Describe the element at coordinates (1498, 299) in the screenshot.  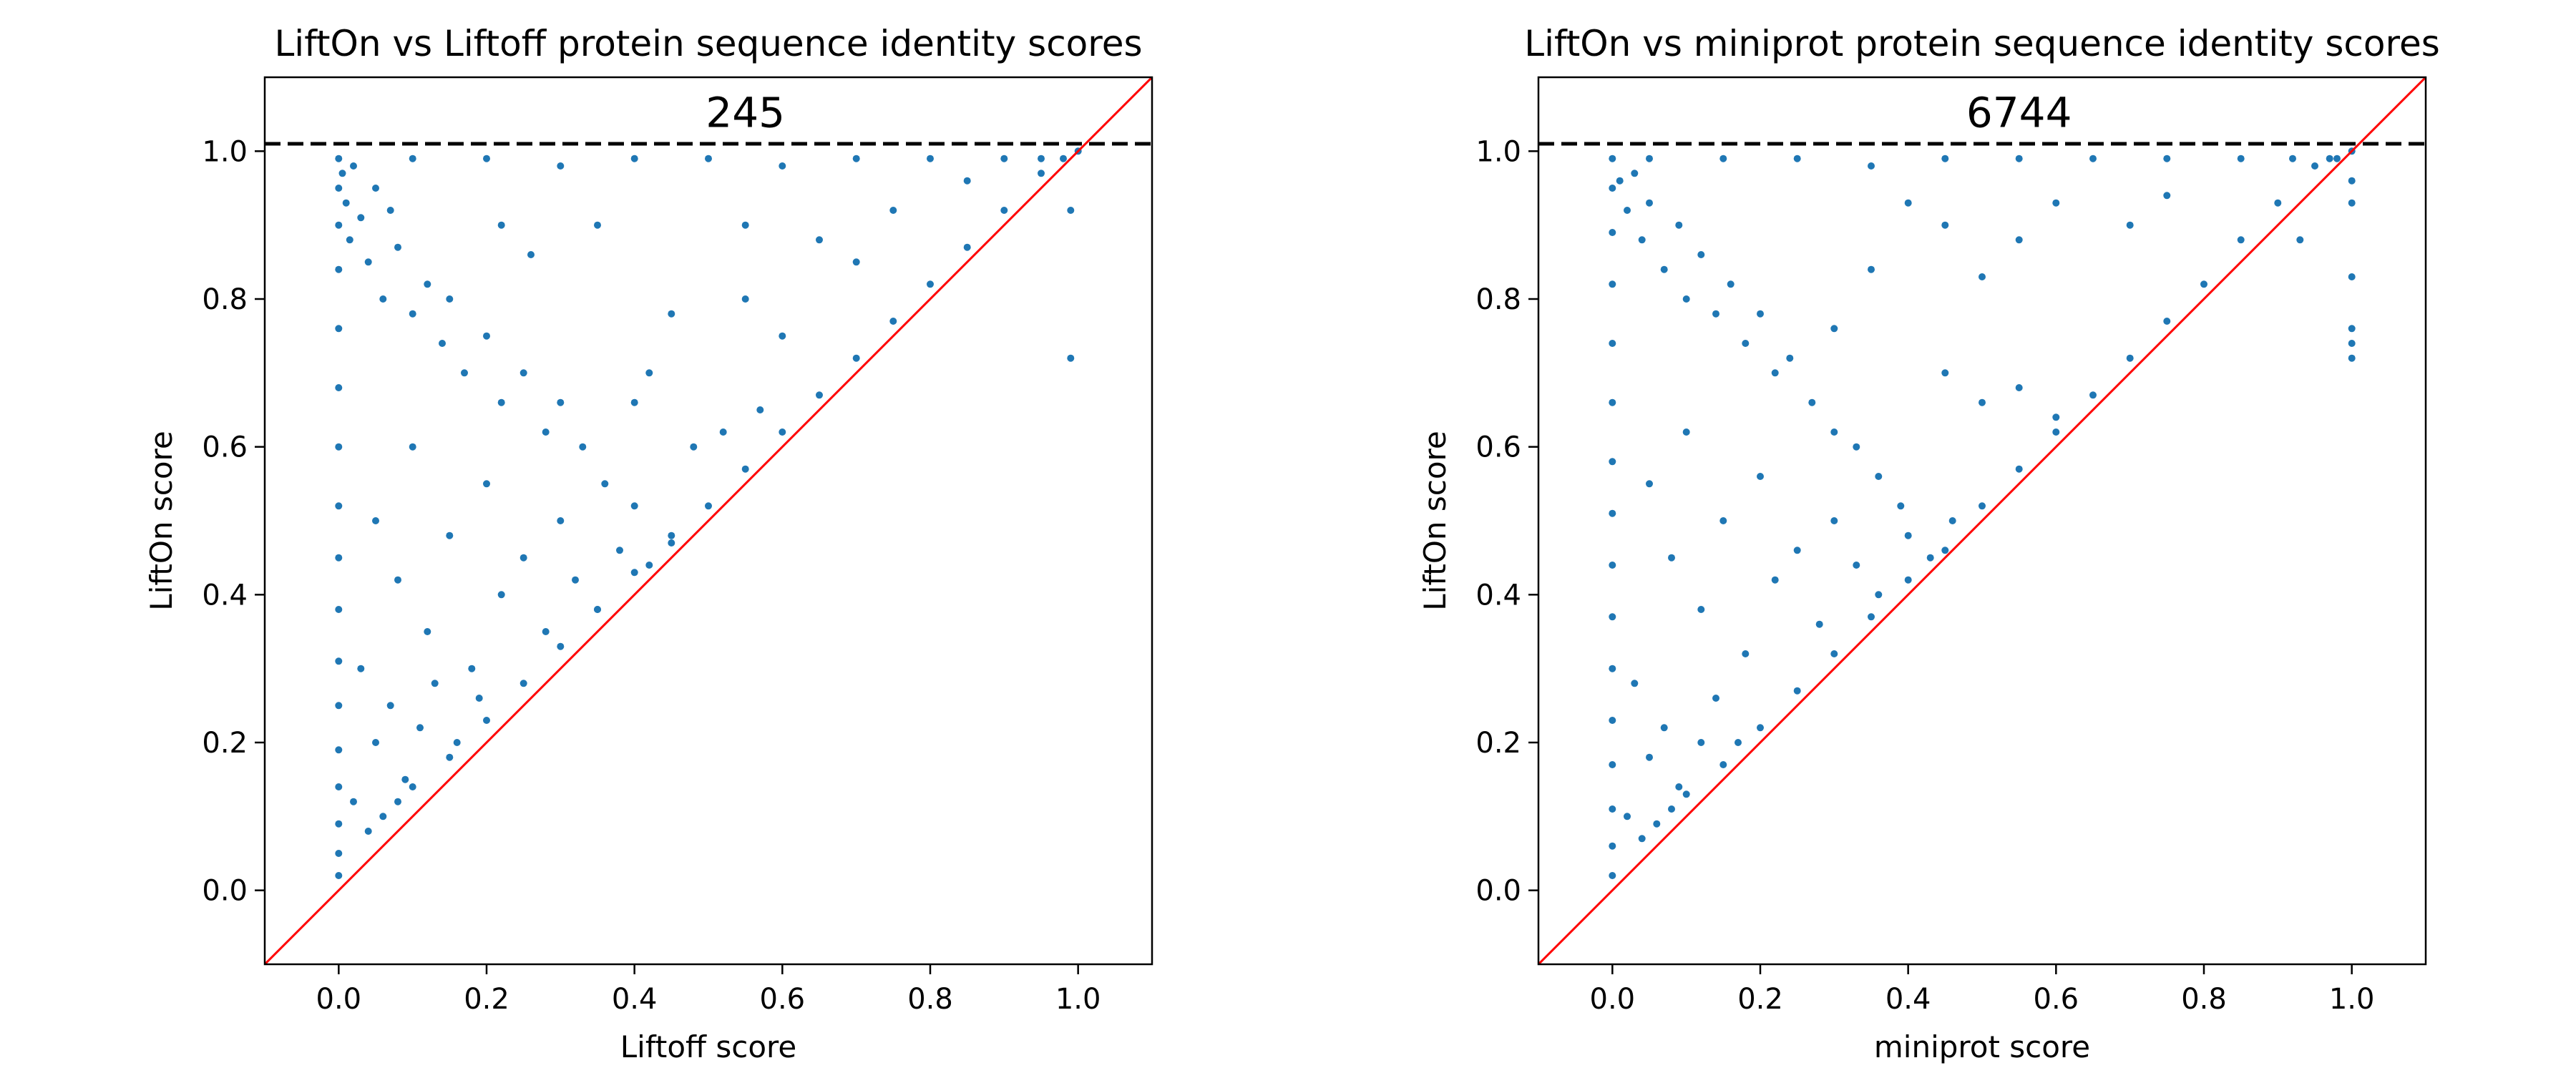
I see `y-tick-label: 0.8` at that location.